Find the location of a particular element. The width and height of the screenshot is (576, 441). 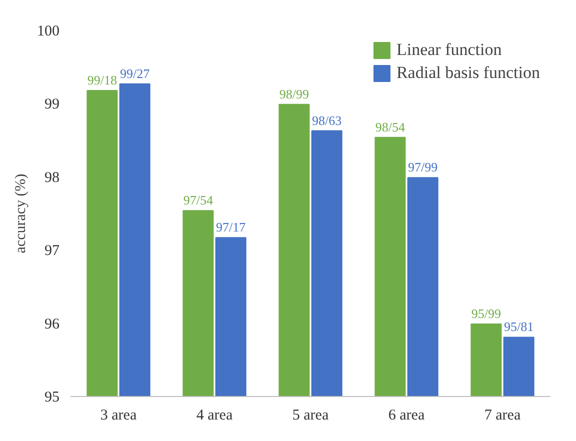

legend-label: Radial basis function is located at coordinates (468, 73).